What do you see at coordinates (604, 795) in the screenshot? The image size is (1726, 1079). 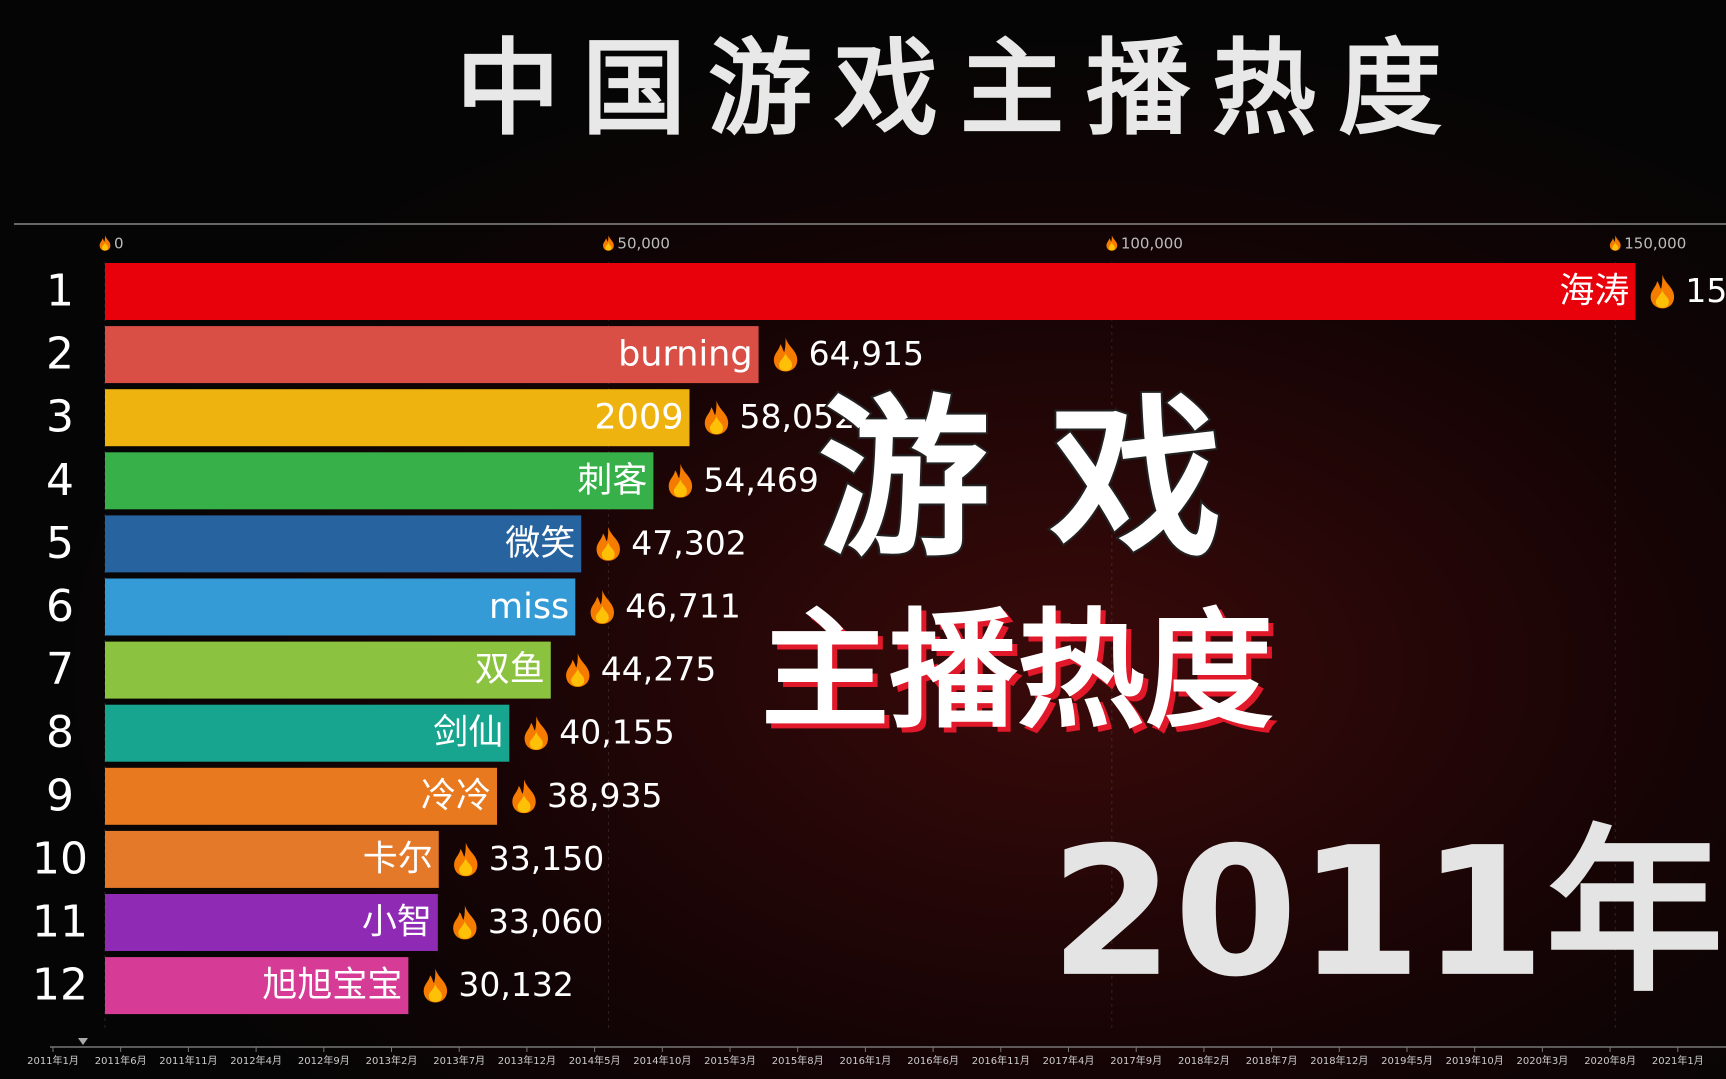 I see `value-label: 38,935` at bounding box center [604, 795].